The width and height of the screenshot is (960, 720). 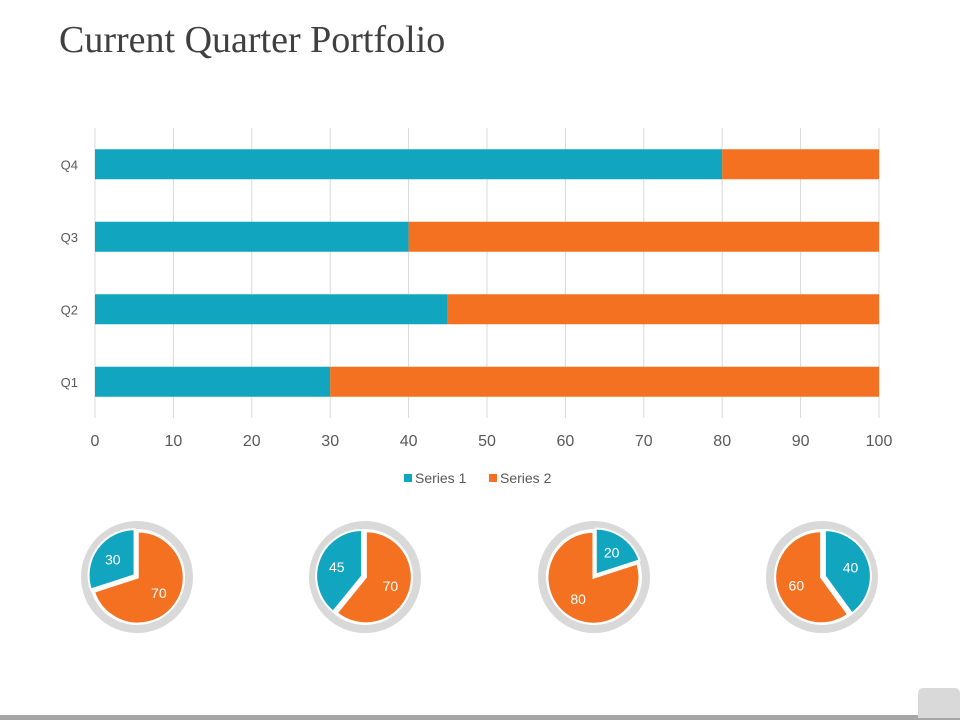 What do you see at coordinates (69, 382) in the screenshot?
I see `y-tick-label: Q1` at bounding box center [69, 382].